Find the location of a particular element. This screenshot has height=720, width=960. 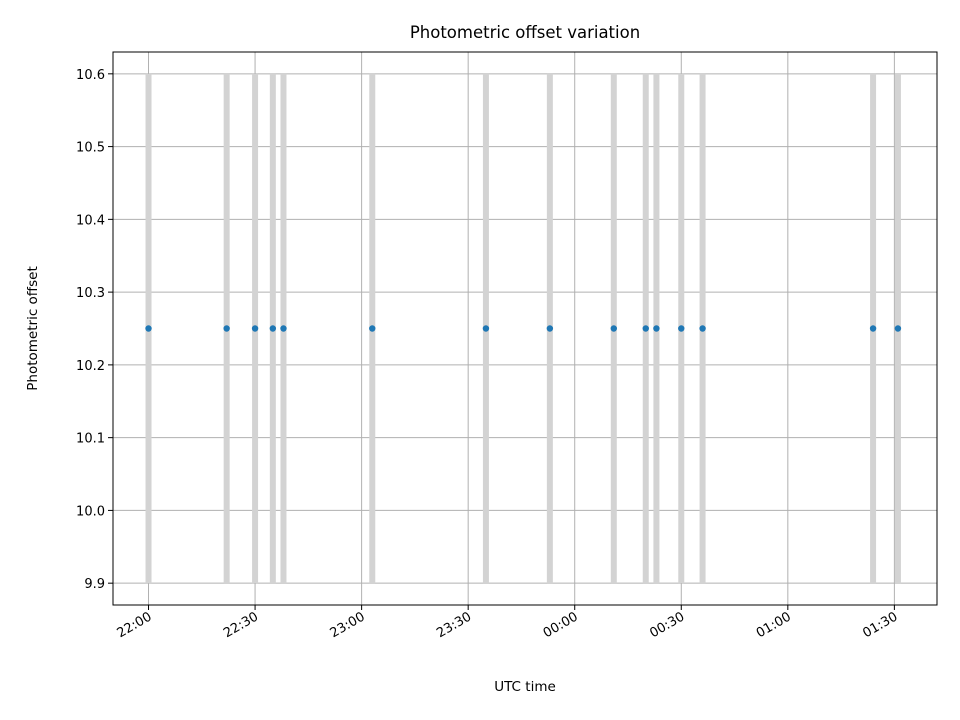

y-axis-ticks: 9.9 10.0 10.1 10.2 10.3 10.4 10.5 10.6 is located at coordinates (94, 330).